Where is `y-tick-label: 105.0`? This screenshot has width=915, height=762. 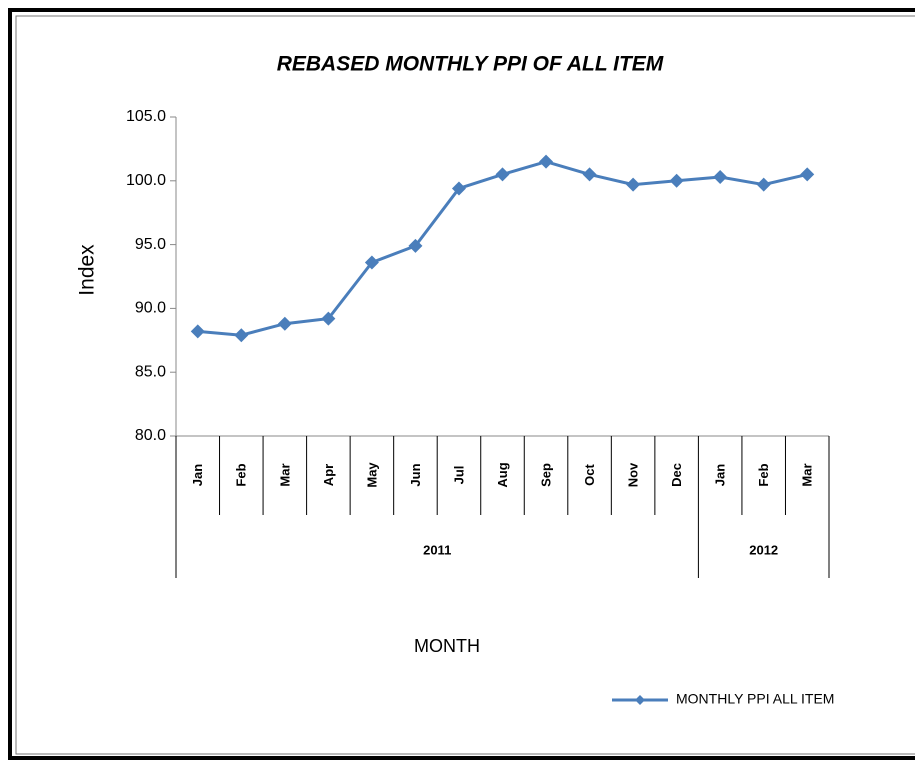
y-tick-label: 105.0 is located at coordinates (146, 116).